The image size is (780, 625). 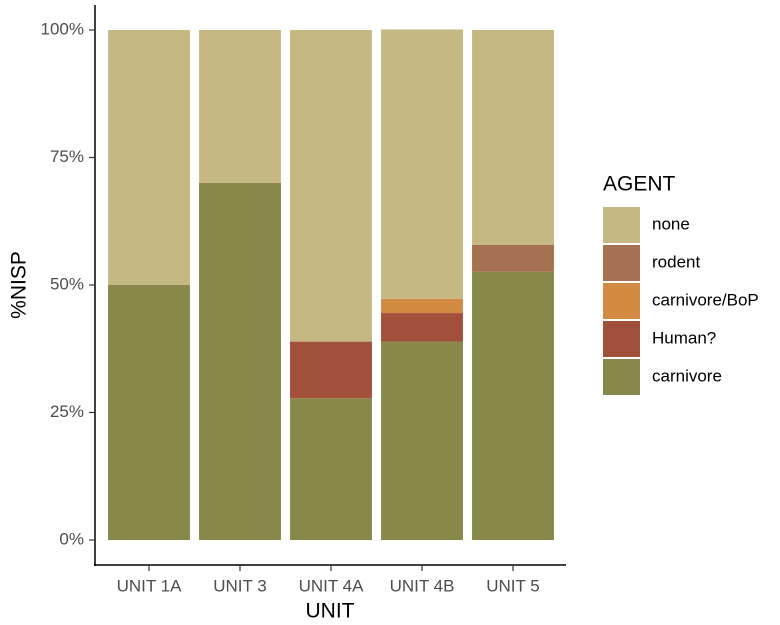 What do you see at coordinates (422, 585) in the screenshot?
I see `x-tick-label: UNIT 4B` at bounding box center [422, 585].